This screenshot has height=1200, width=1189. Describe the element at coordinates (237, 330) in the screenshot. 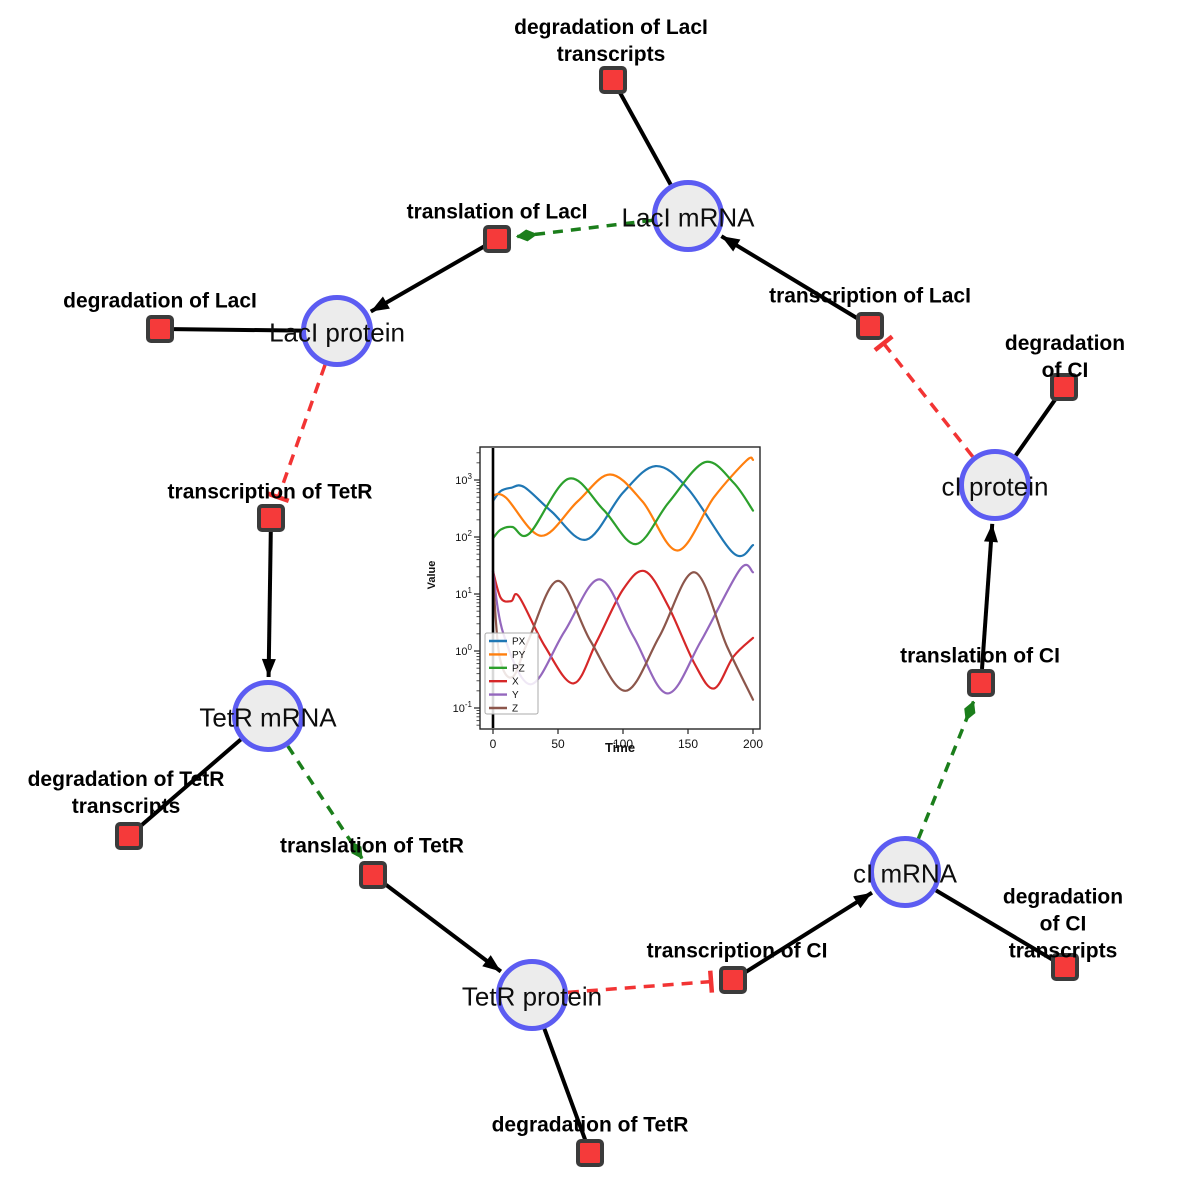

I see `edge-degradation-of-laci--laci-protein` at that location.